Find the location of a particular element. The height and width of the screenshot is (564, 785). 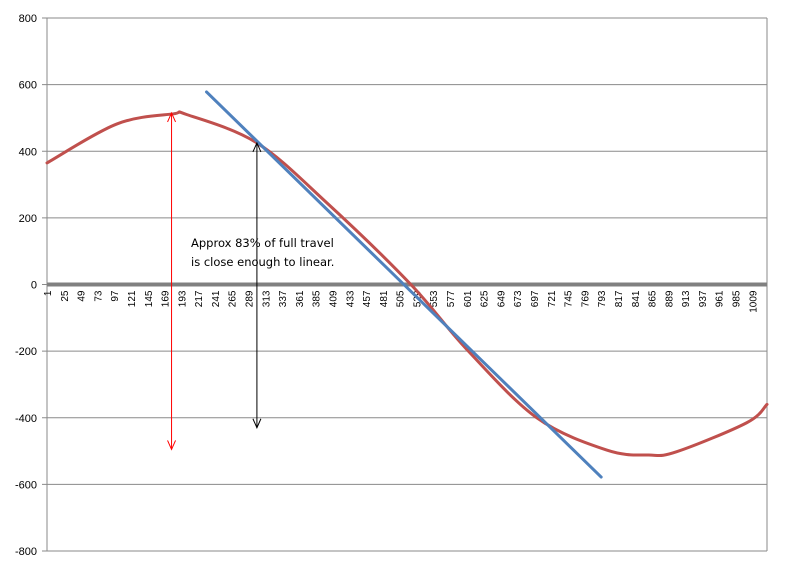

x-tick-label-8: 193 is located at coordinates (182, 298).